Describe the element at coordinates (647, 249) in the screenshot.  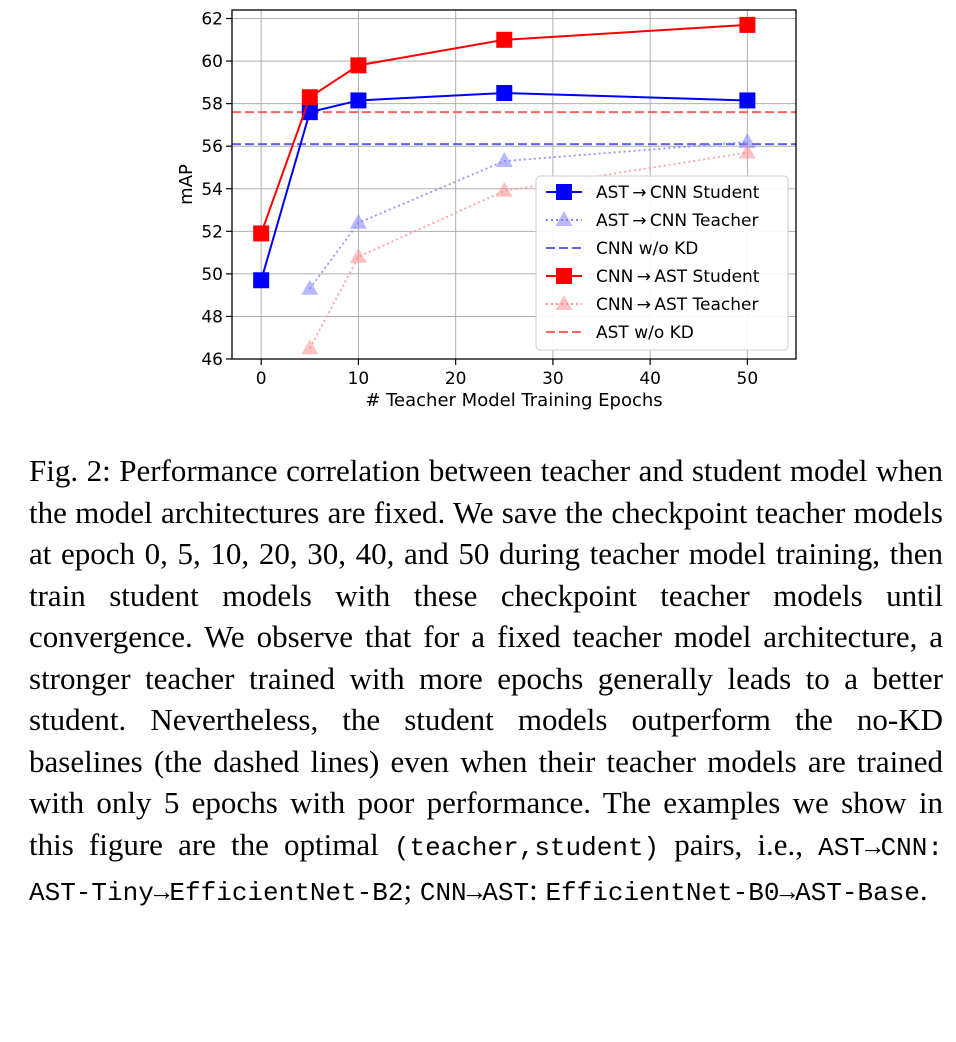
I see `legend-label: CNN w/o KD` at that location.